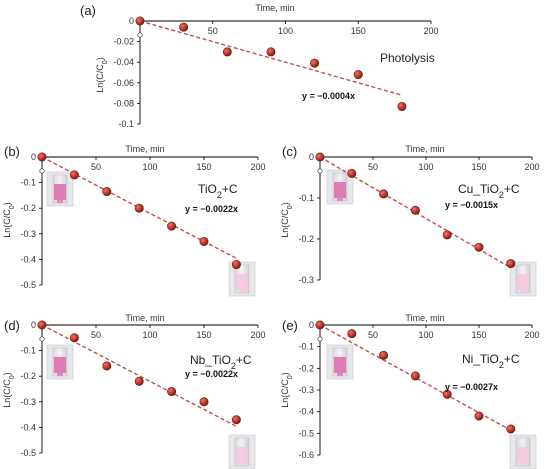  Describe the element at coordinates (289, 151) in the screenshot. I see `panel-letter: (c)` at that location.